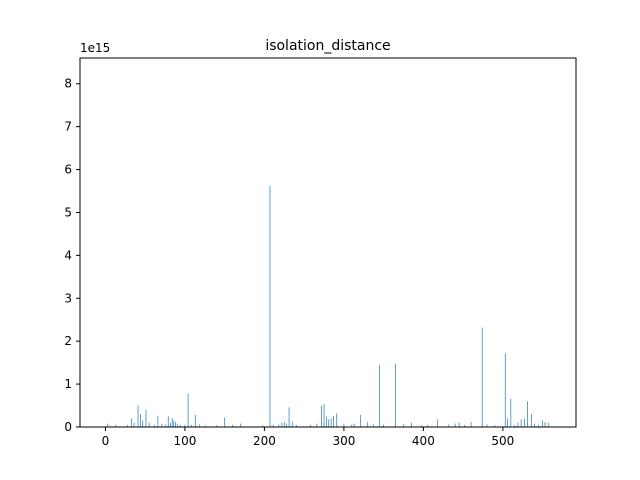  Describe the element at coordinates (343, 441) in the screenshot. I see `x-tick-label: 300` at that location.